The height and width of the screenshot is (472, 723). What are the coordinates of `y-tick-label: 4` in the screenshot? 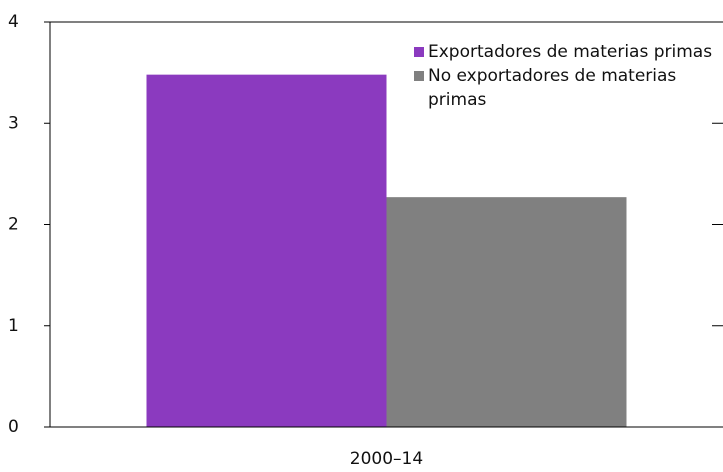 It's located at (13, 22).